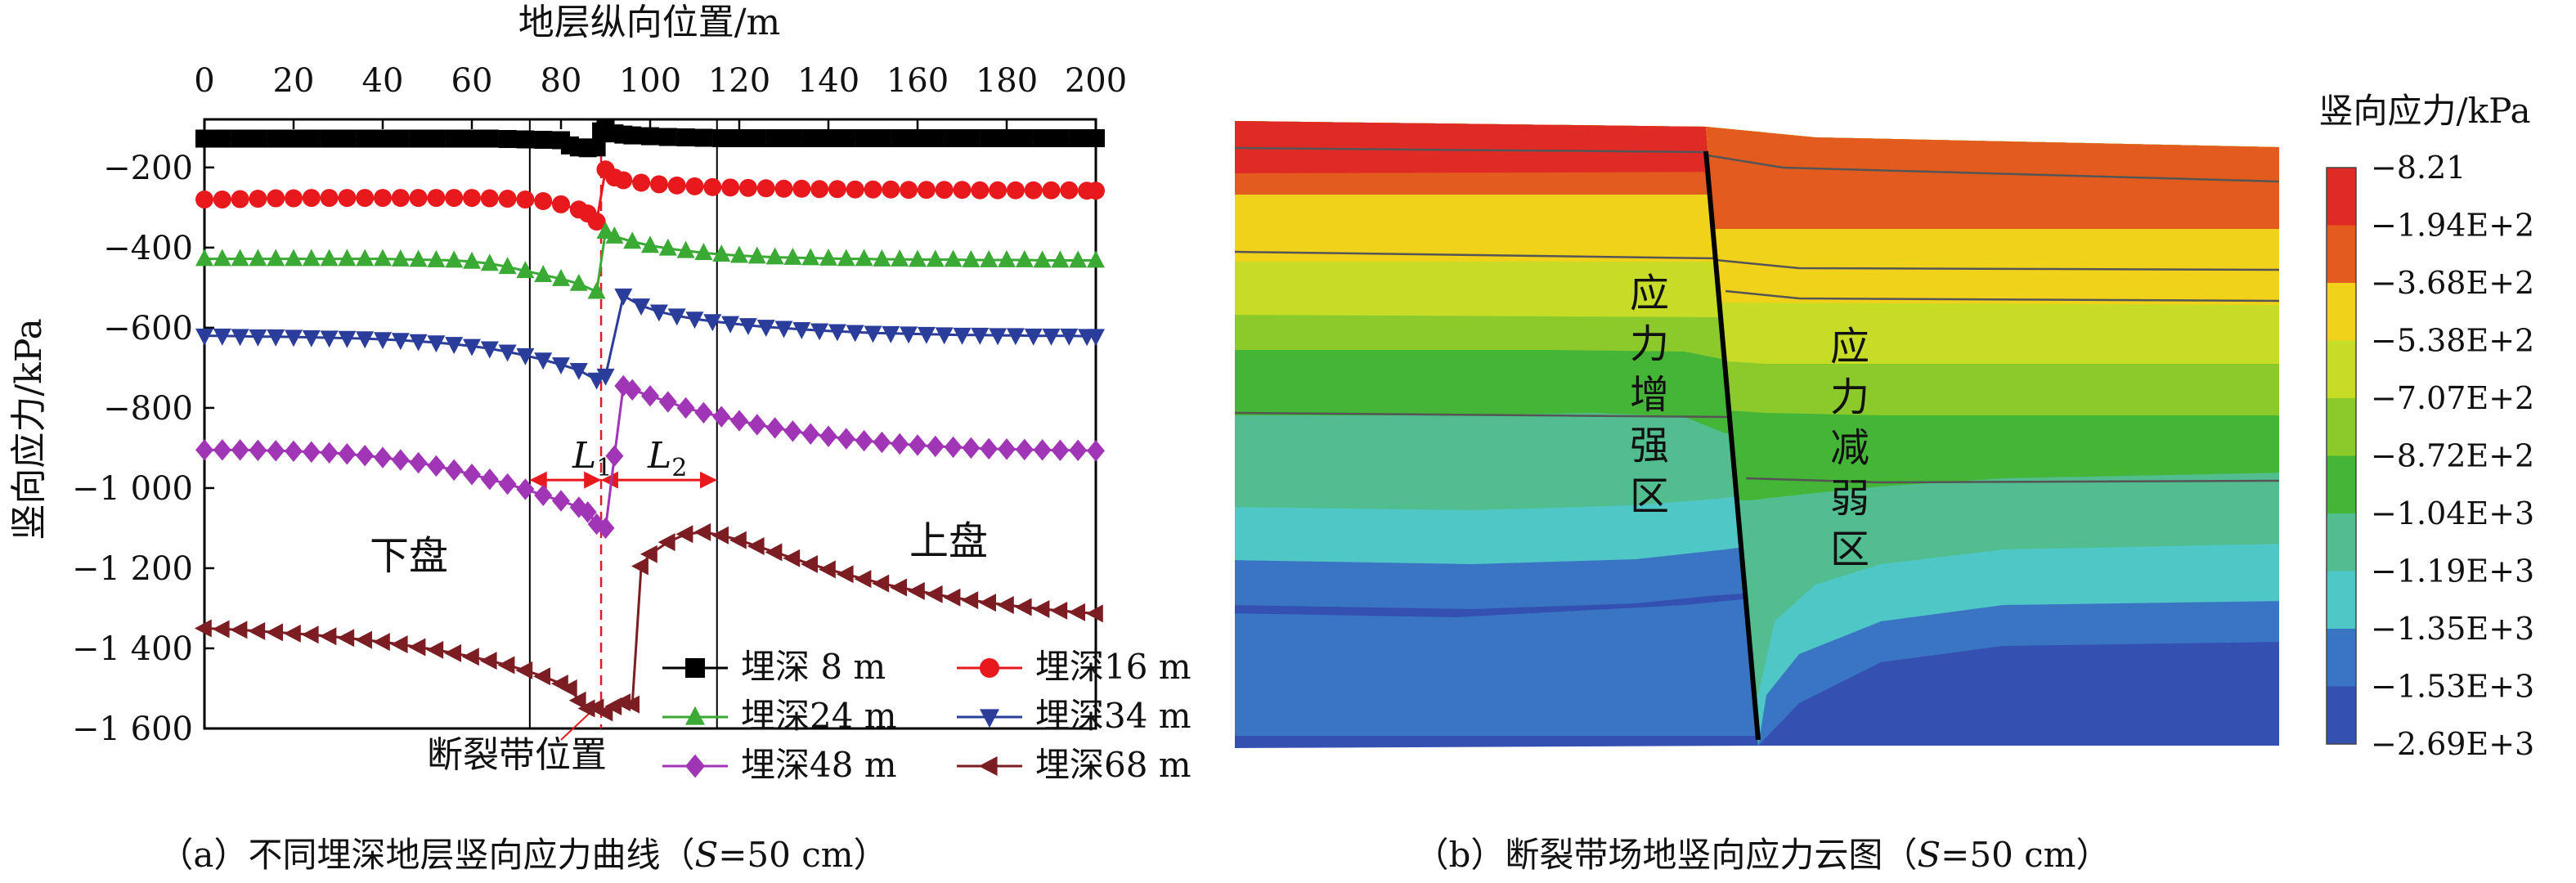 The image size is (2576, 883). I want to click on zone-char: 应, so click(1649, 293).